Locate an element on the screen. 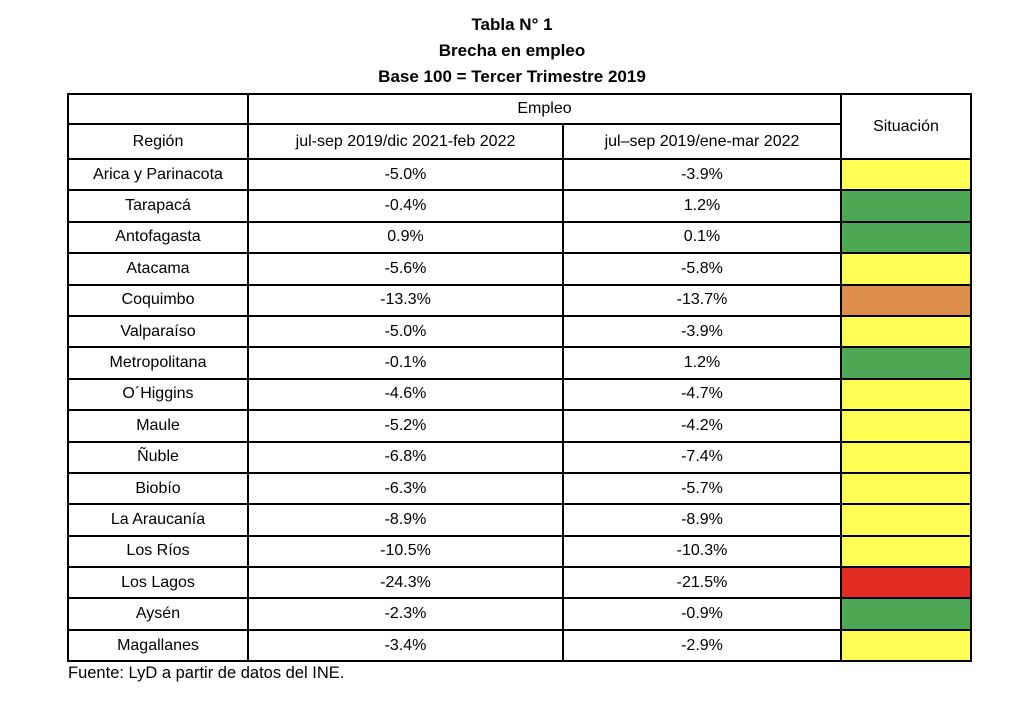 This screenshot has height=713, width=1024. header-period-1: jul-sep 2019/dic 2021-feb 2022 is located at coordinates (405, 141).